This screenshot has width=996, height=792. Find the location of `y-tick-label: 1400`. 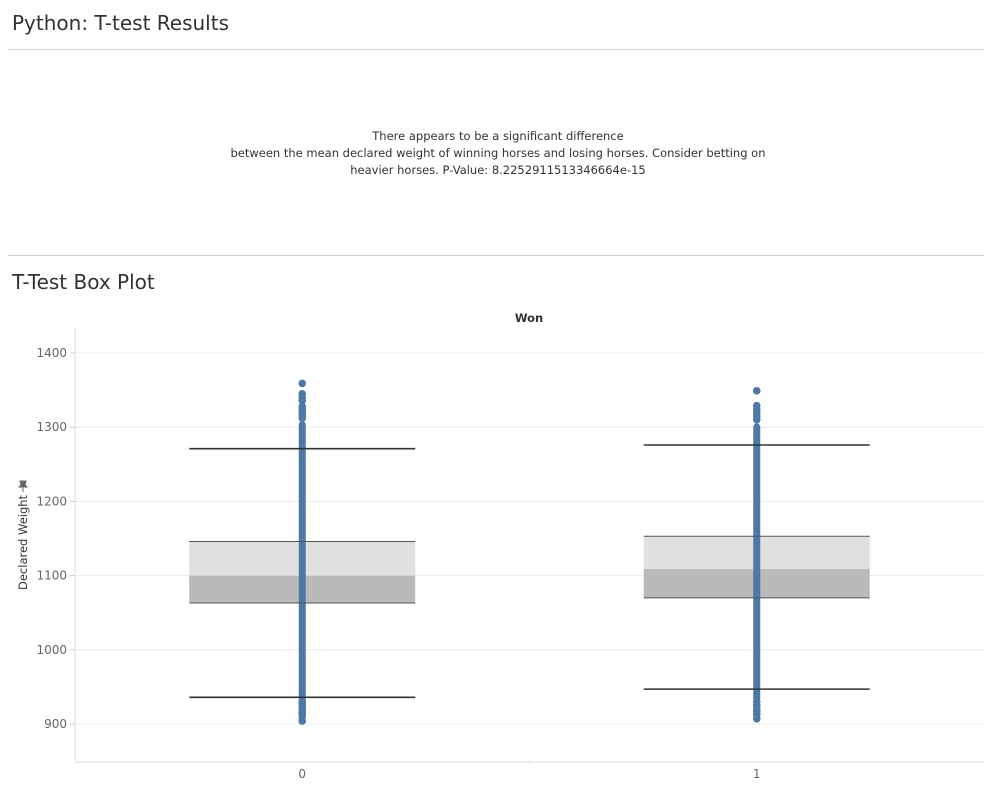

y-tick-label: 1400 is located at coordinates (51, 353).